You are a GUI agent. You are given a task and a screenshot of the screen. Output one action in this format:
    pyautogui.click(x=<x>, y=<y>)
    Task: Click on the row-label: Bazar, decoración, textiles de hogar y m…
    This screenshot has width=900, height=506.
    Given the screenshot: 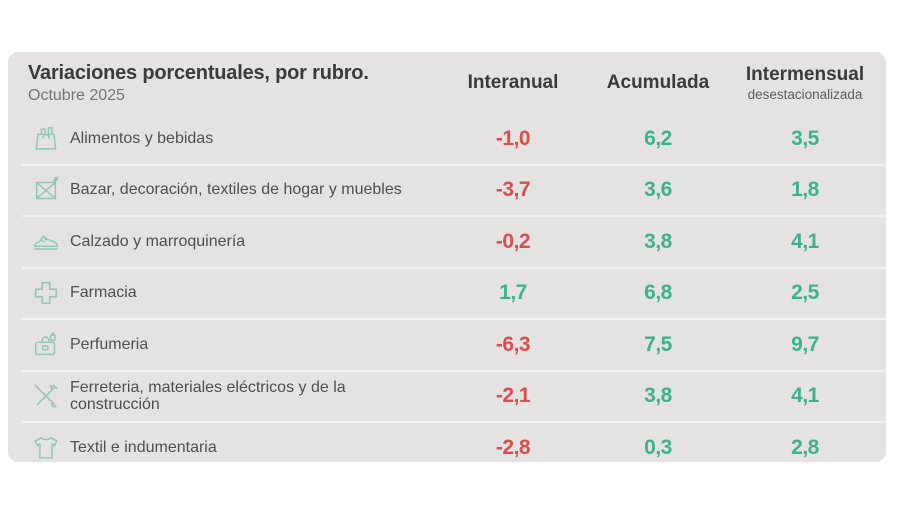 What is the action you would take?
    pyautogui.click(x=236, y=190)
    